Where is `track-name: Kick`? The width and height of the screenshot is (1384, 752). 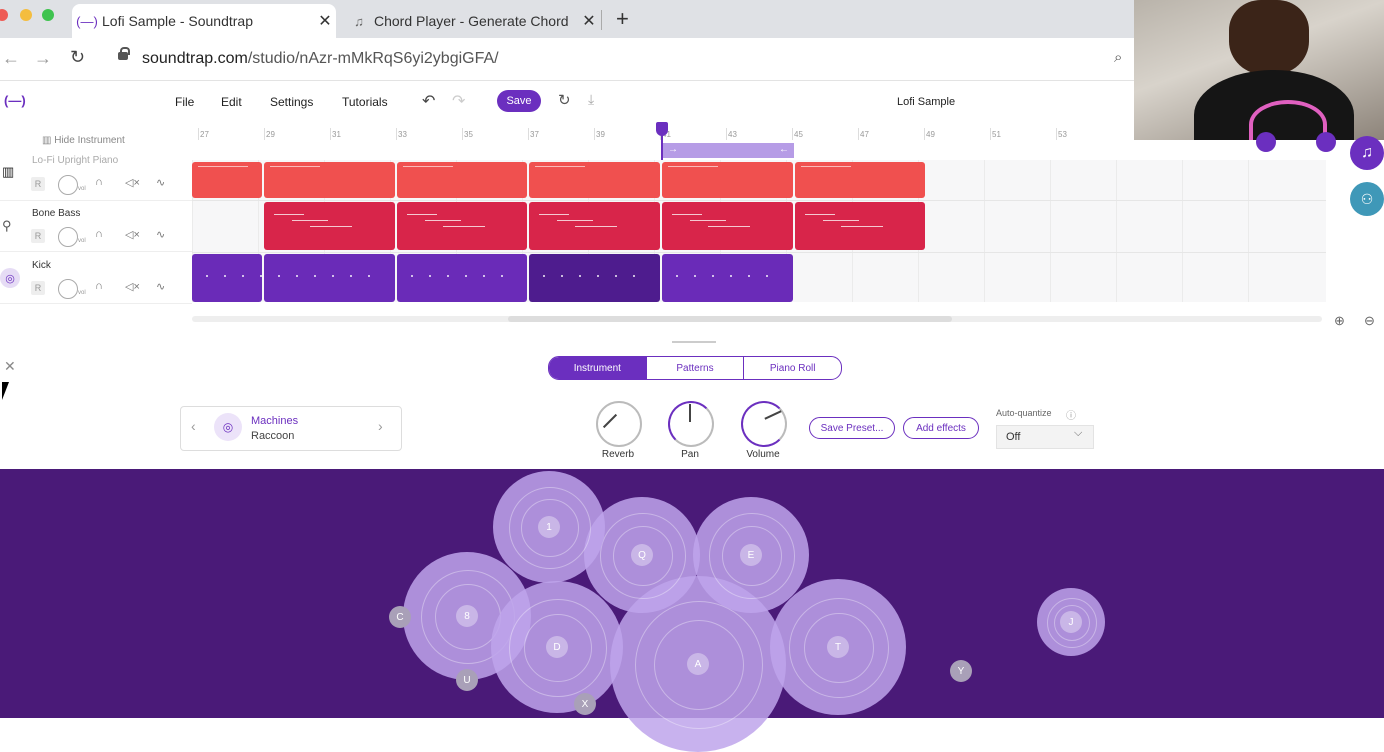 track-name: Kick is located at coordinates (41, 265).